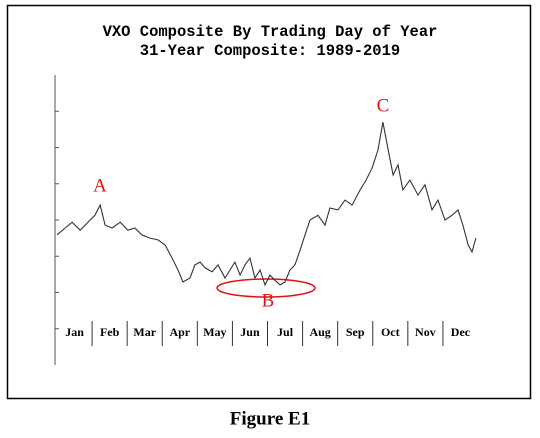 Image resolution: width=540 pixels, height=438 pixels. What do you see at coordinates (270, 51) in the screenshot?
I see `chart-subtitle: 31-Year Composite: 1989-2019` at bounding box center [270, 51].